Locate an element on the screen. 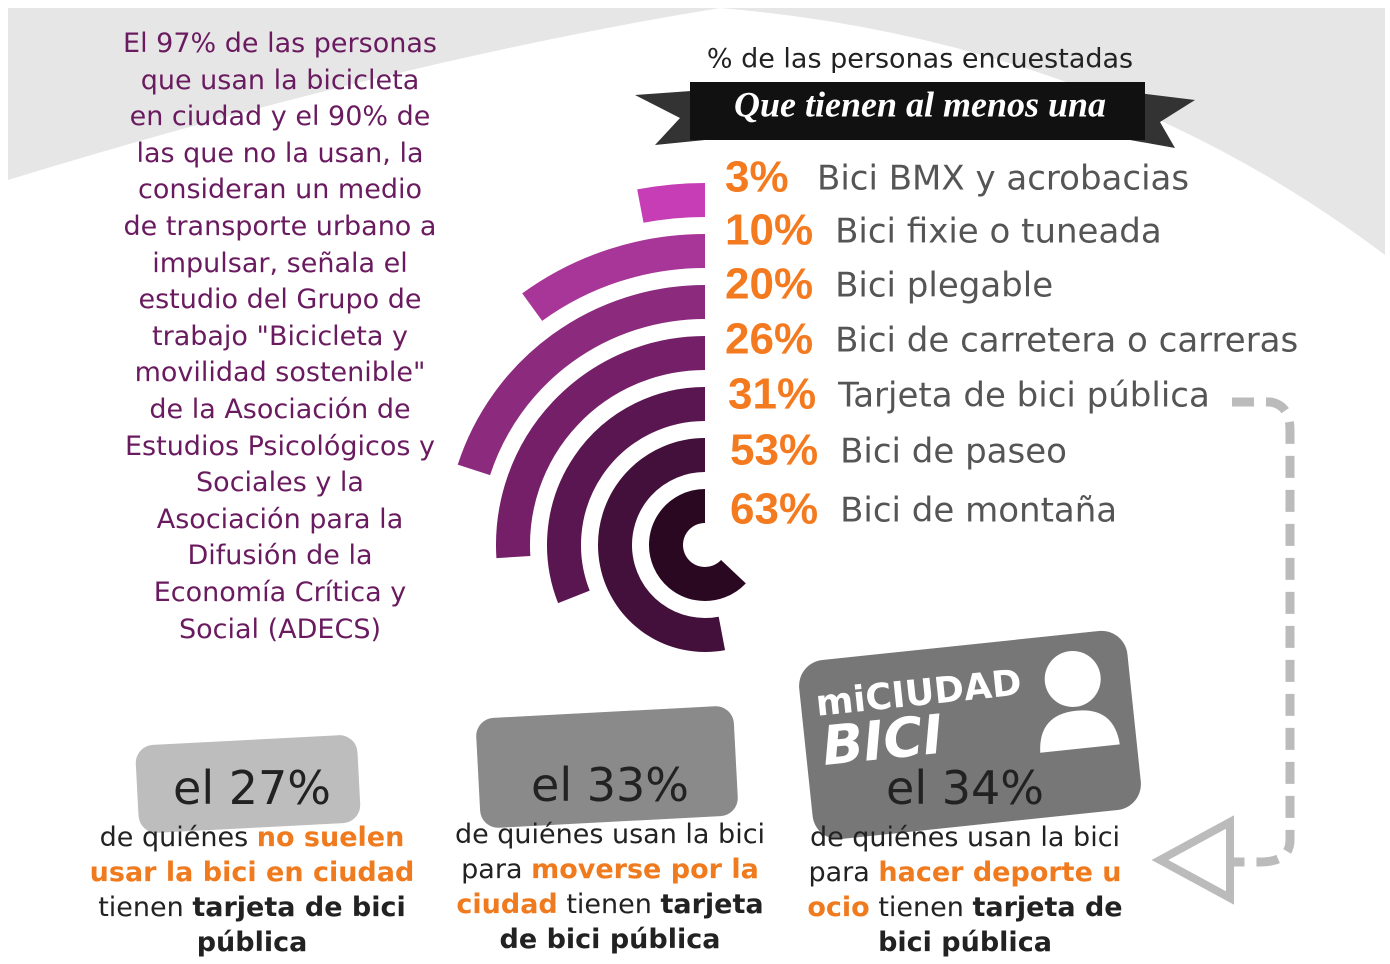 The width and height of the screenshot is (1390, 964). ribbon is located at coordinates (917, 111).